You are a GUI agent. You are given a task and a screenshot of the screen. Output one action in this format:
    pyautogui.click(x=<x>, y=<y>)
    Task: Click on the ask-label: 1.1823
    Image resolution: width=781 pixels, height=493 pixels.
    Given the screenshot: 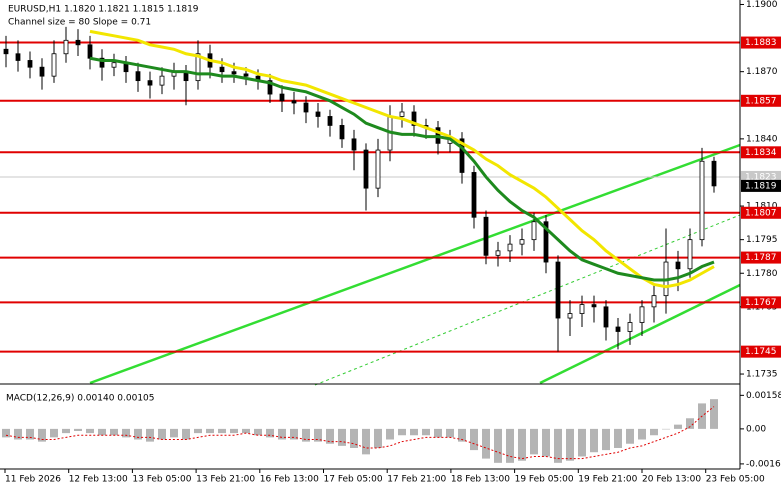 What is the action you would take?
    pyautogui.click(x=761, y=177)
    